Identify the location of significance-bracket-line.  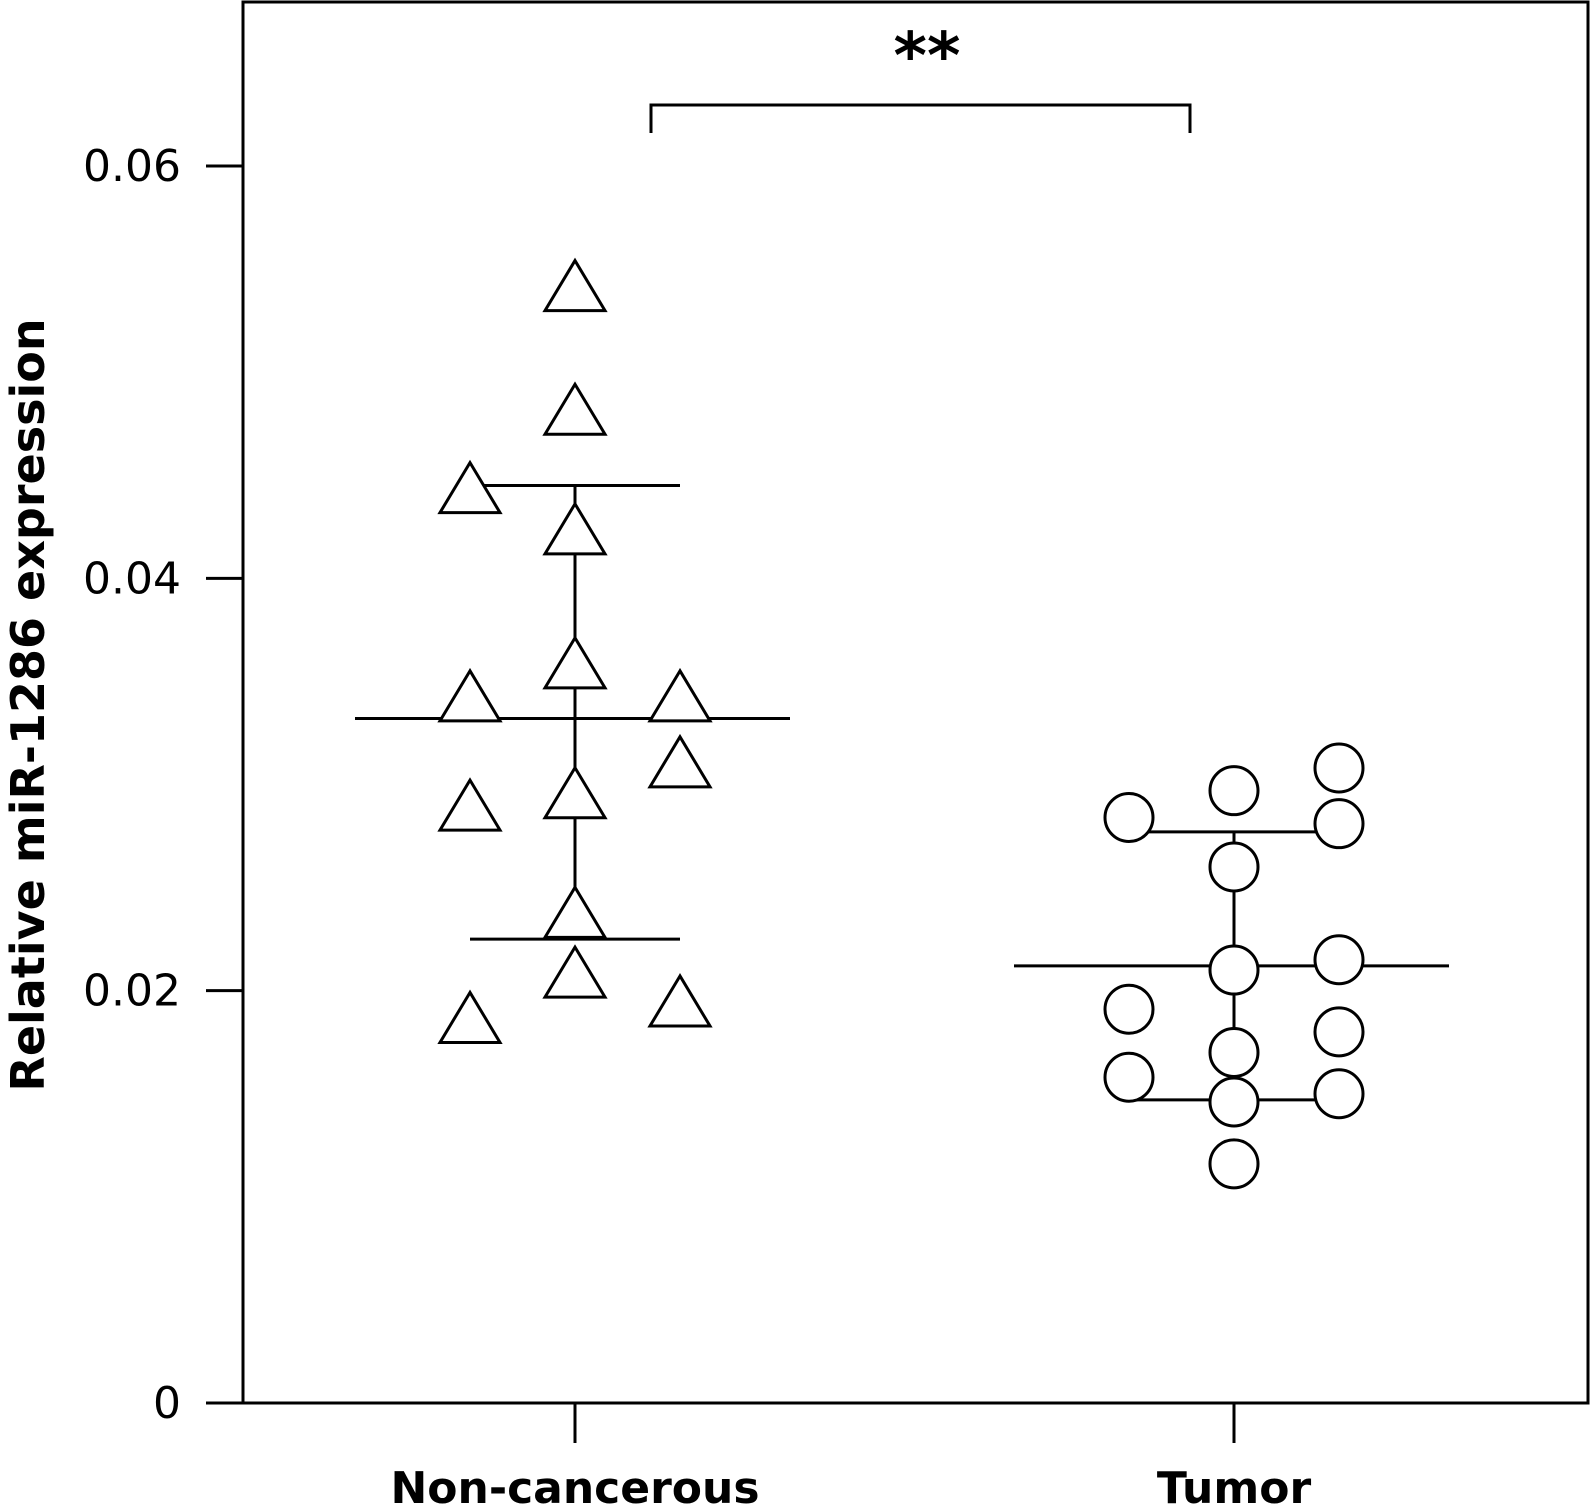
(920, 118).